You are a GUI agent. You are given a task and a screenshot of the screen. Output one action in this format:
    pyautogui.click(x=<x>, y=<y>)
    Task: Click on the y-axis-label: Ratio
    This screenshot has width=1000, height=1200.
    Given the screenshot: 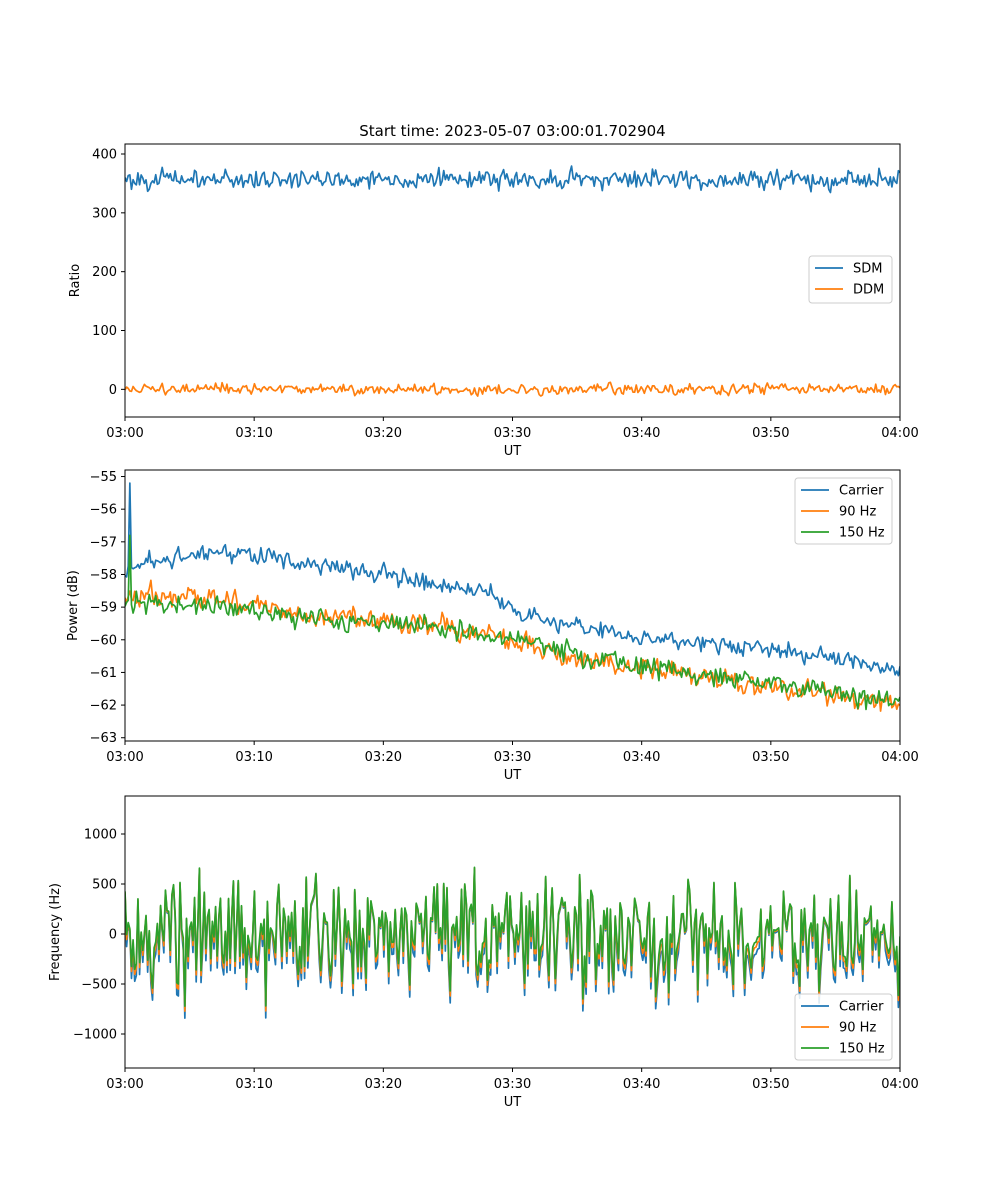 What is the action you would take?
    pyautogui.click(x=75, y=280)
    